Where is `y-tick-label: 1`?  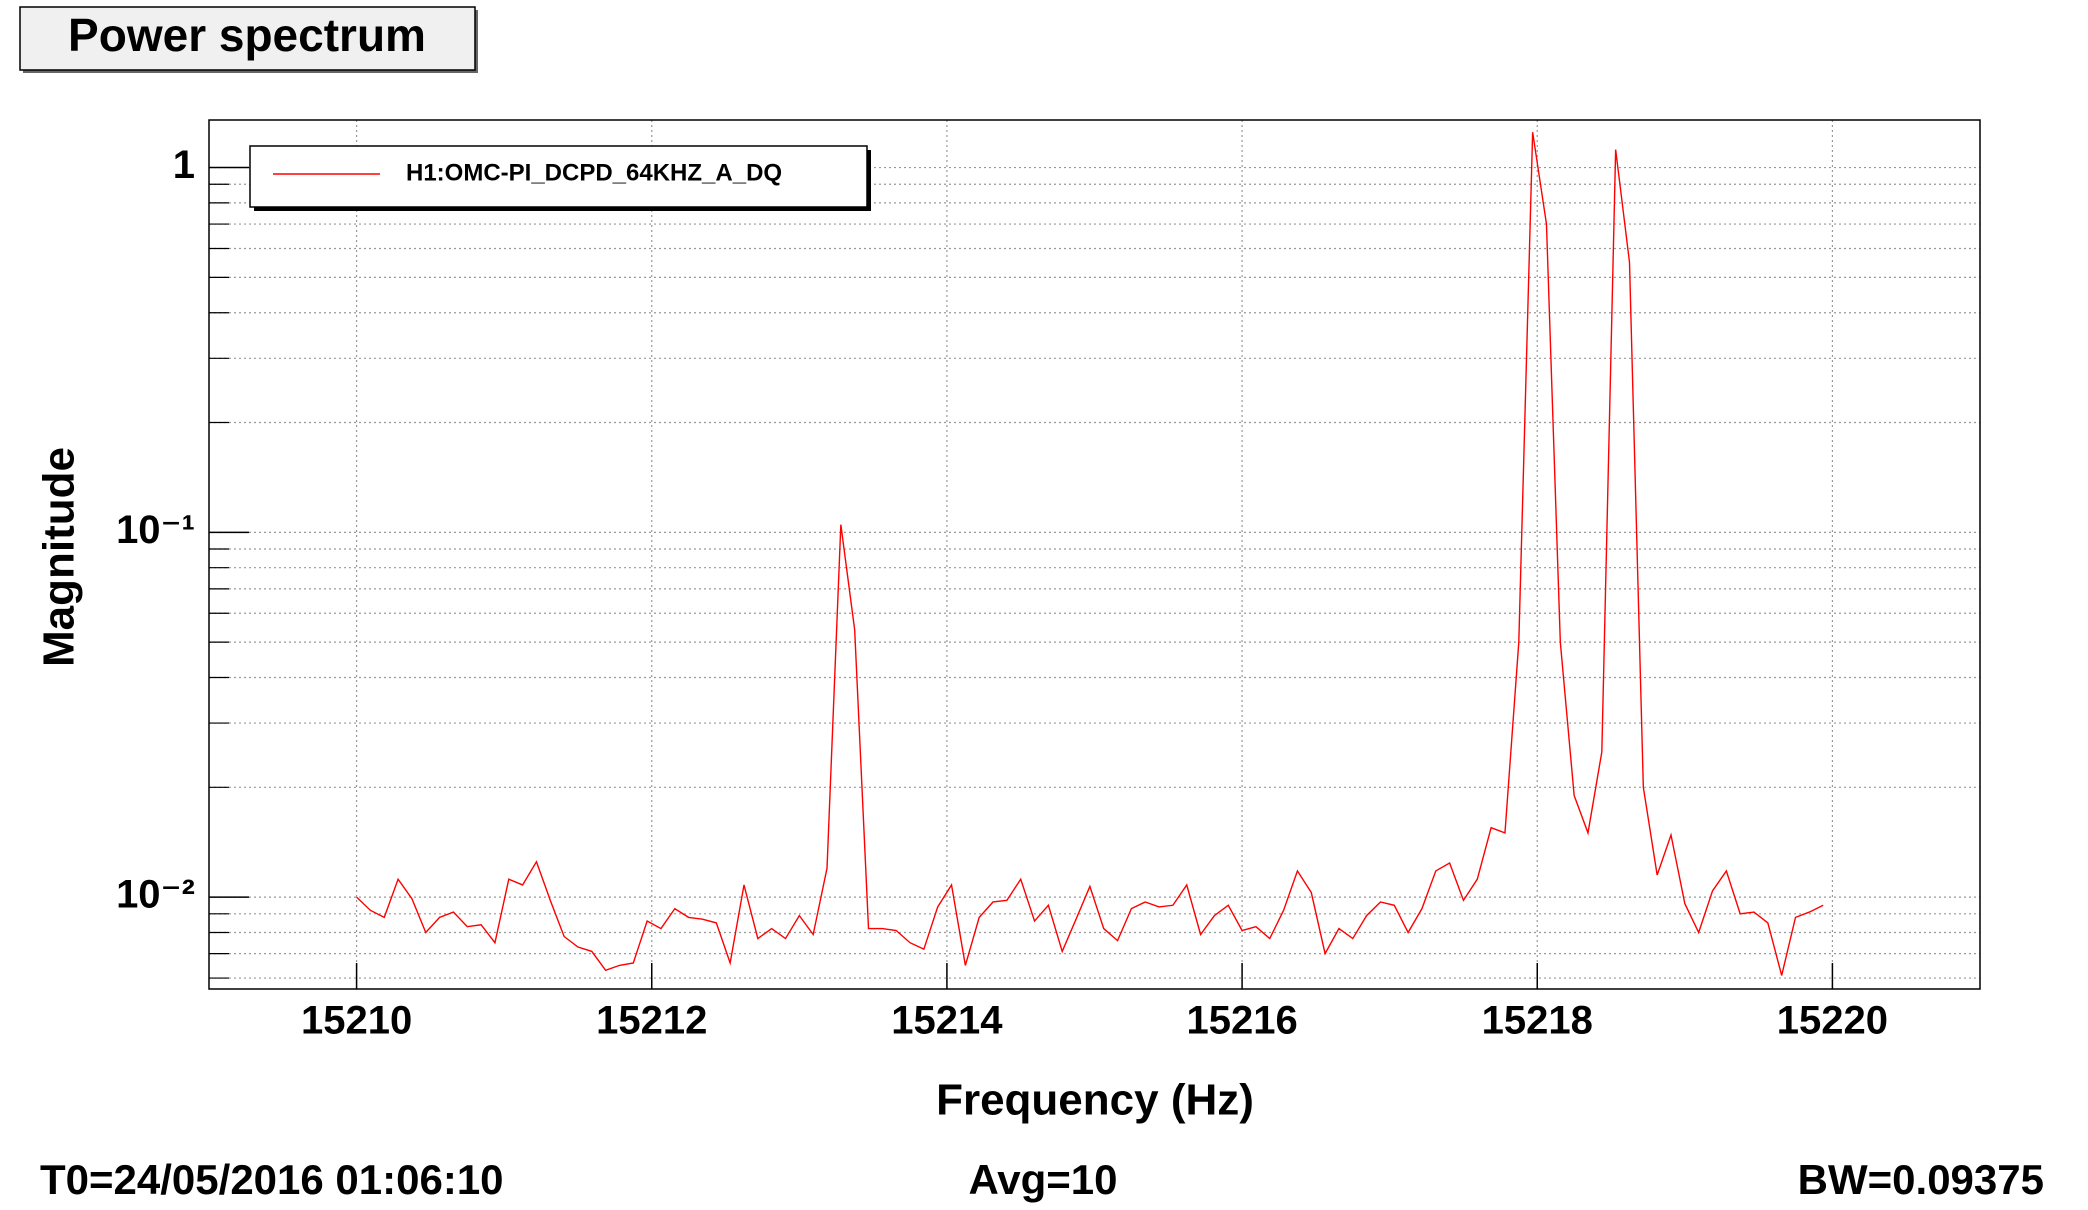 y-tick-label: 1 is located at coordinates (184, 165).